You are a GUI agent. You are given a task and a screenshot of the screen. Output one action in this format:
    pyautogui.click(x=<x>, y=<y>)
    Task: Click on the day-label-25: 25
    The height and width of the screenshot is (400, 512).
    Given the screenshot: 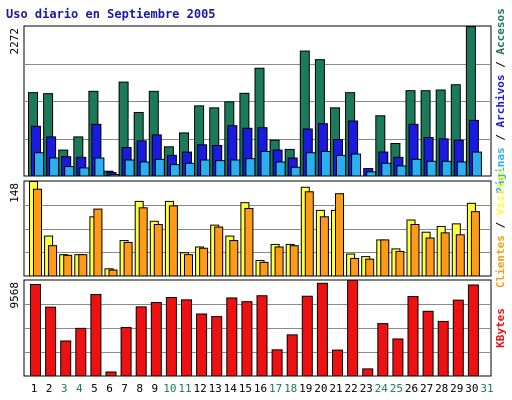 What is the action you would take?
    pyautogui.click(x=396, y=388)
    